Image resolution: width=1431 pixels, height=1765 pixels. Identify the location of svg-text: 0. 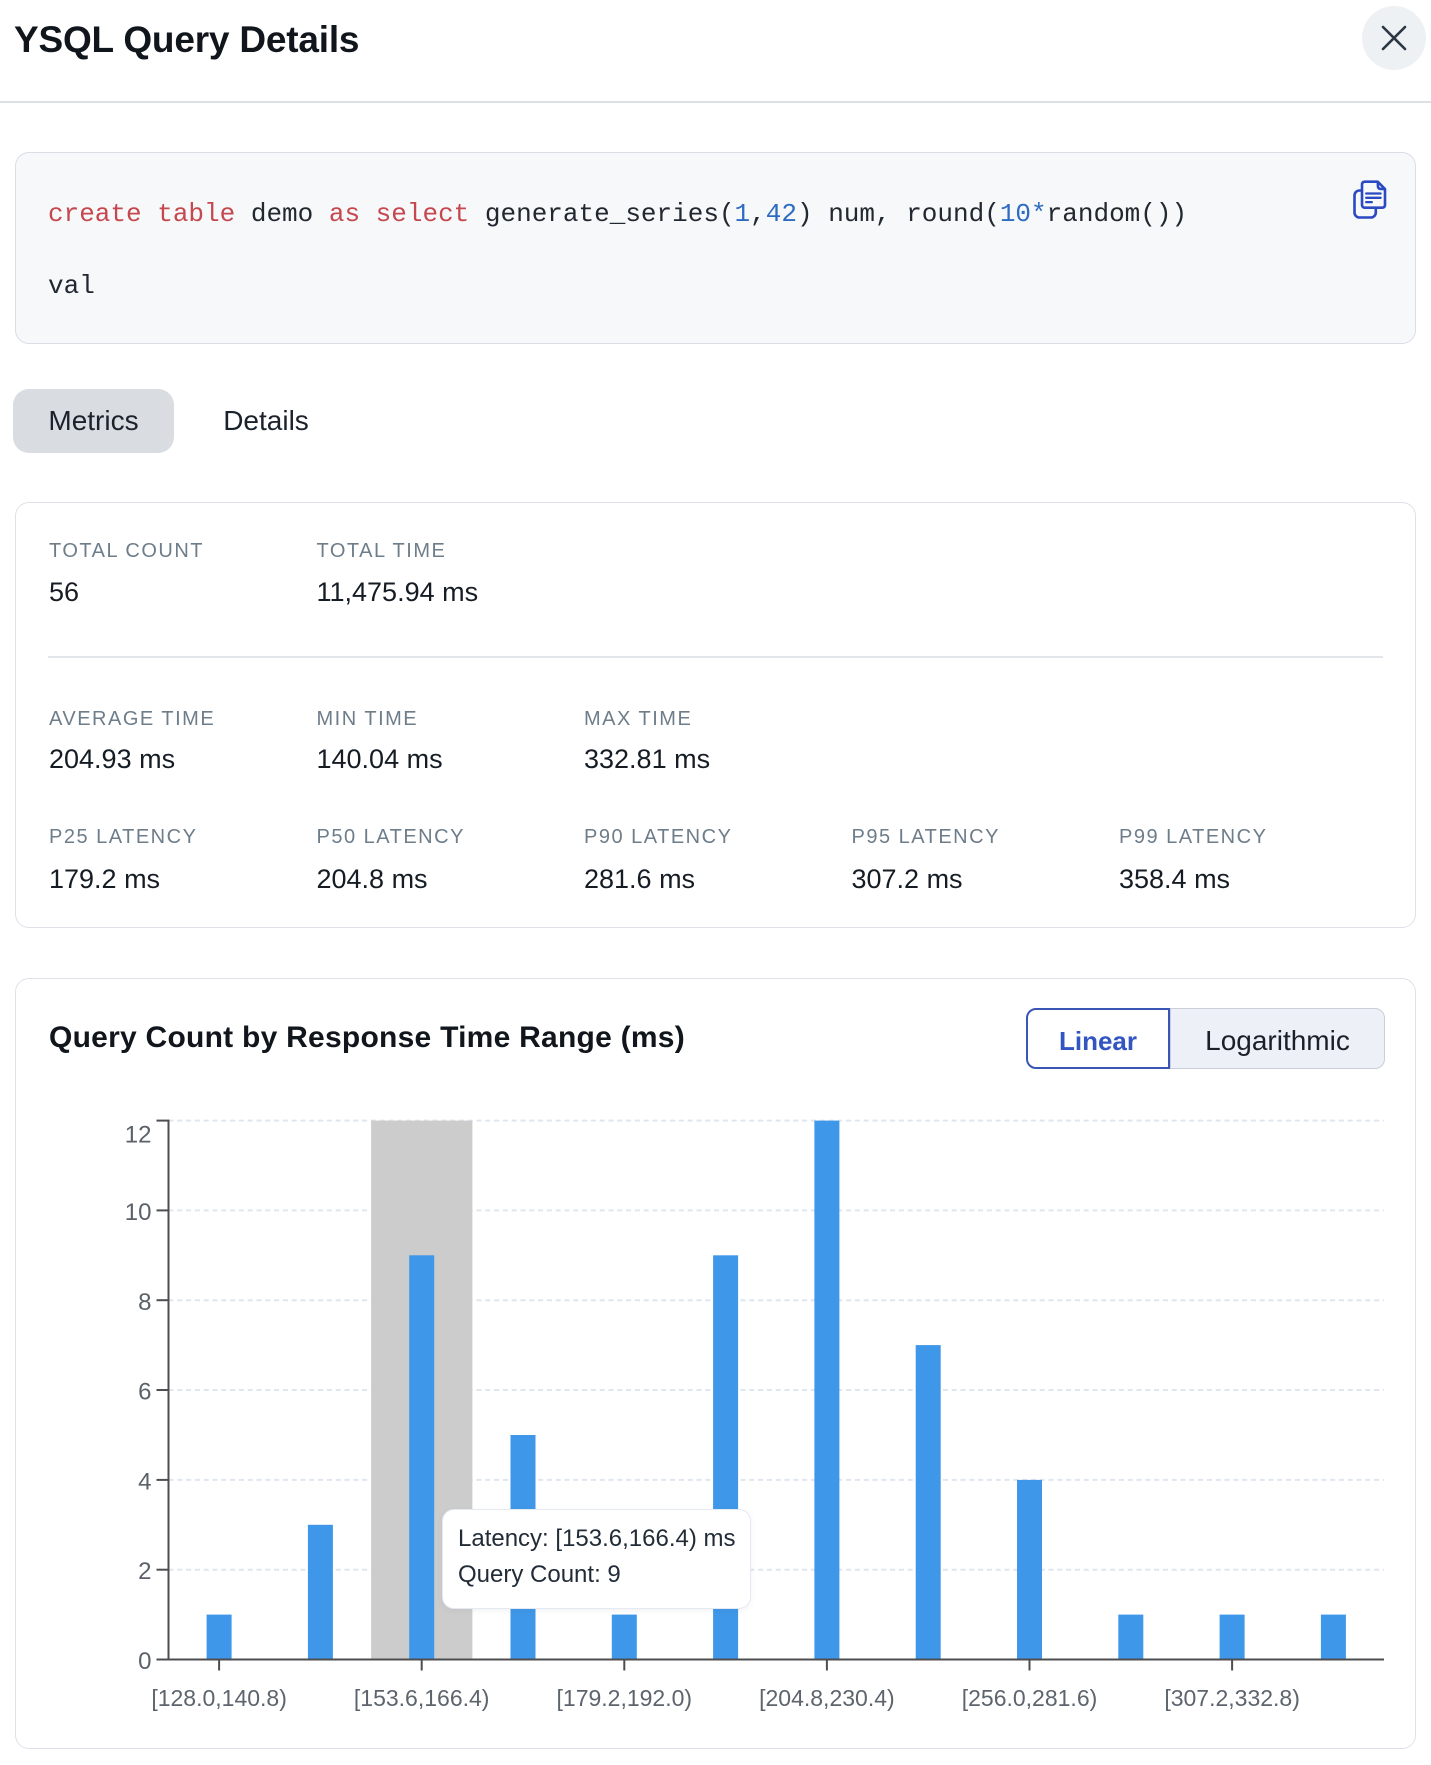
(144, 1661).